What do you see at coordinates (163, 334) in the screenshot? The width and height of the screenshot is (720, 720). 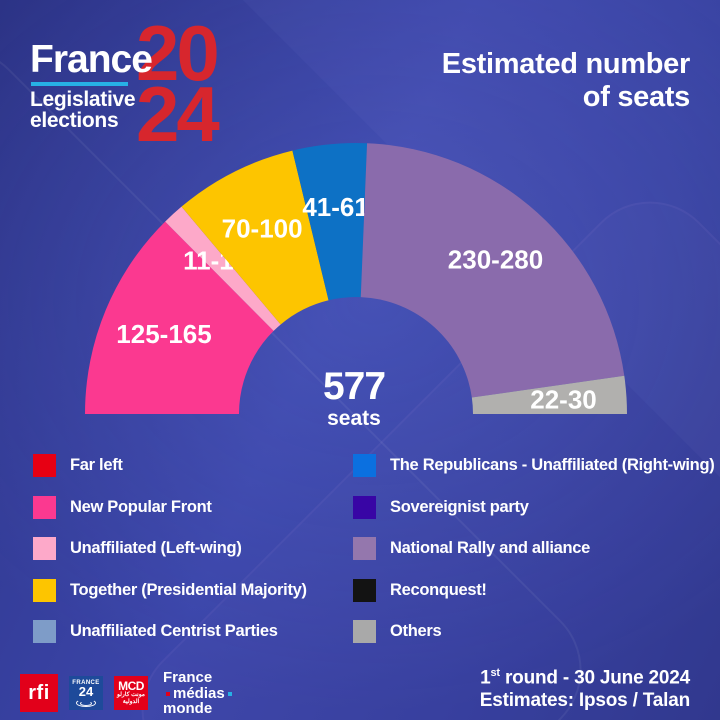 I see `segment-range-label-new-popular-front: 125-165` at bounding box center [163, 334].